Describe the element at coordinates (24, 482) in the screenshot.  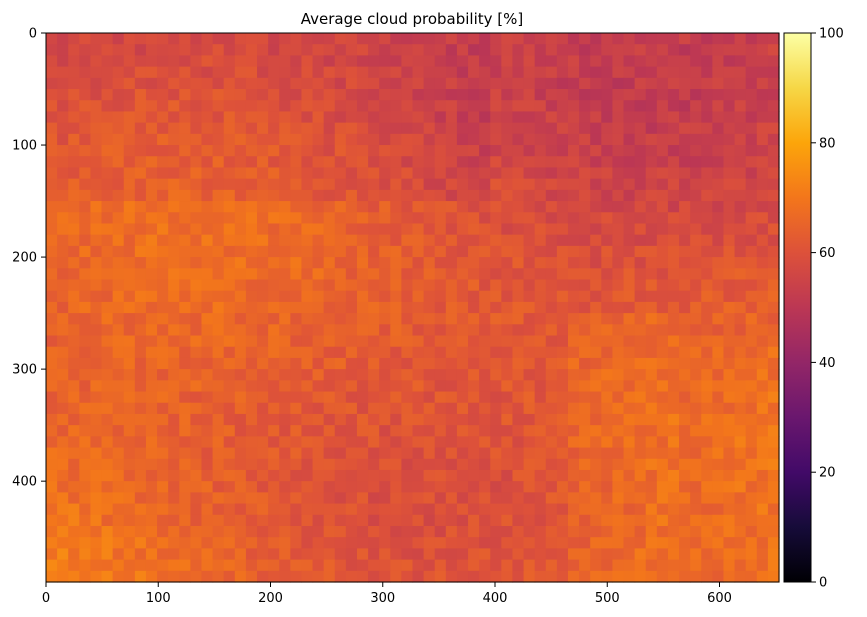
I see `y-tick-label: 400` at that location.